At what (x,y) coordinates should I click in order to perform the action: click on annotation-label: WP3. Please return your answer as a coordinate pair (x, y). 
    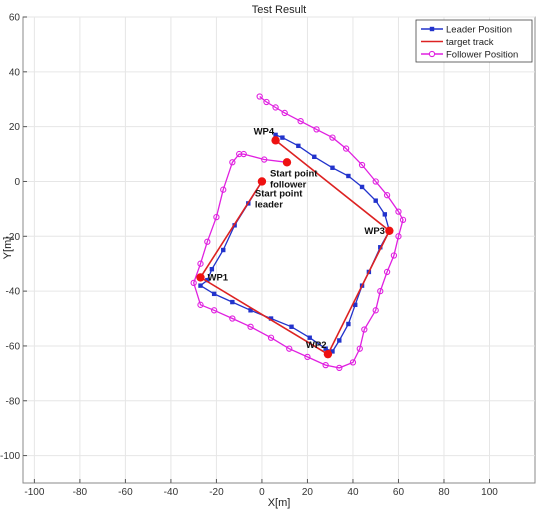
    Looking at the image, I should click on (374, 231).